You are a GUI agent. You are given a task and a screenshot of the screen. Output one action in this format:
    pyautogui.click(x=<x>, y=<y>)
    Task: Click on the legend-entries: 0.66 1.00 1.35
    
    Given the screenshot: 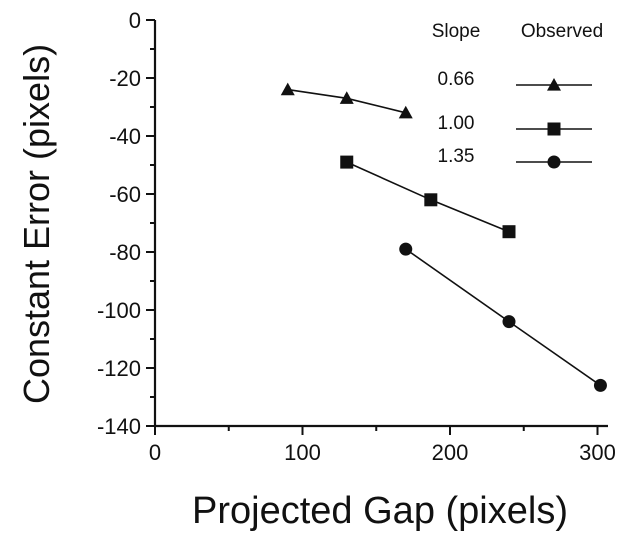 What is the action you would take?
    pyautogui.click(x=515, y=119)
    